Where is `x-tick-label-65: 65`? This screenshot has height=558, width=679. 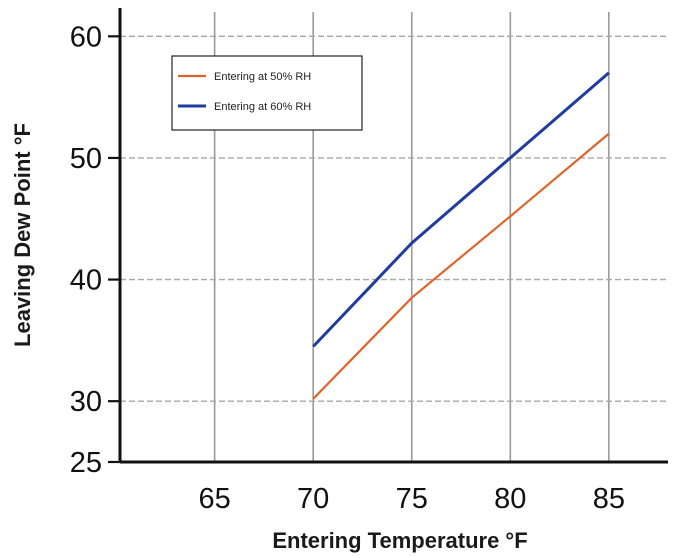
x-tick-label-65: 65 is located at coordinates (214, 499).